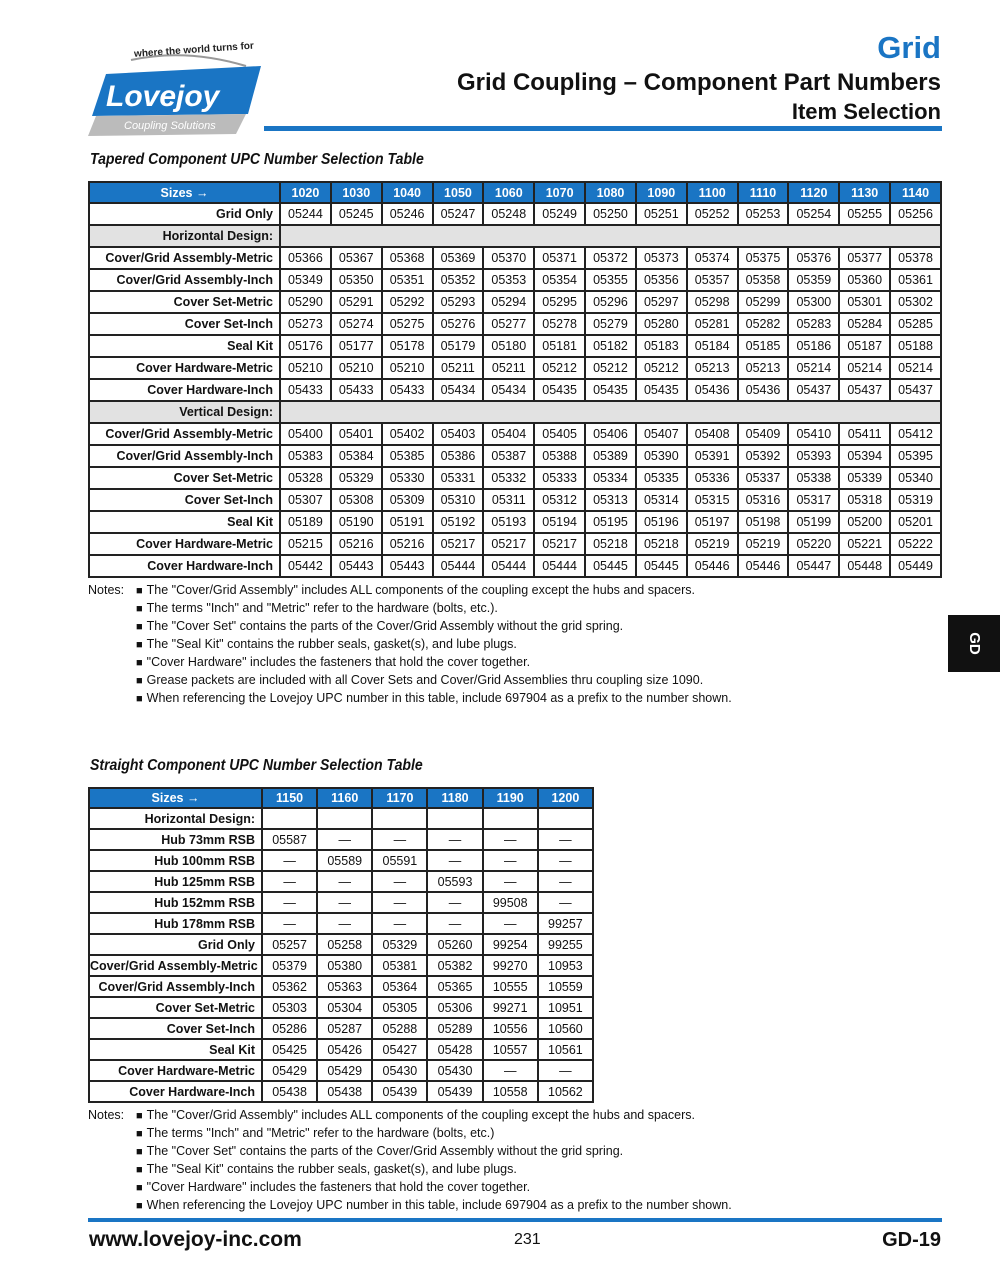 The image size is (1000, 1280). What do you see at coordinates (712, 280) in the screenshot?
I see `part-number-cell: 05357` at bounding box center [712, 280].